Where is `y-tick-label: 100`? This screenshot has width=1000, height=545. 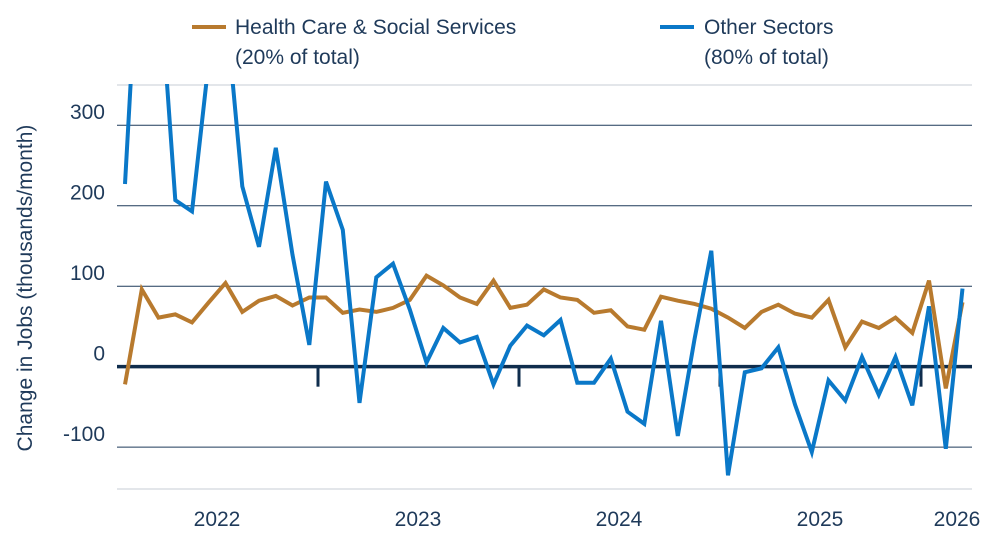 y-tick-label: 100 is located at coordinates (87, 273).